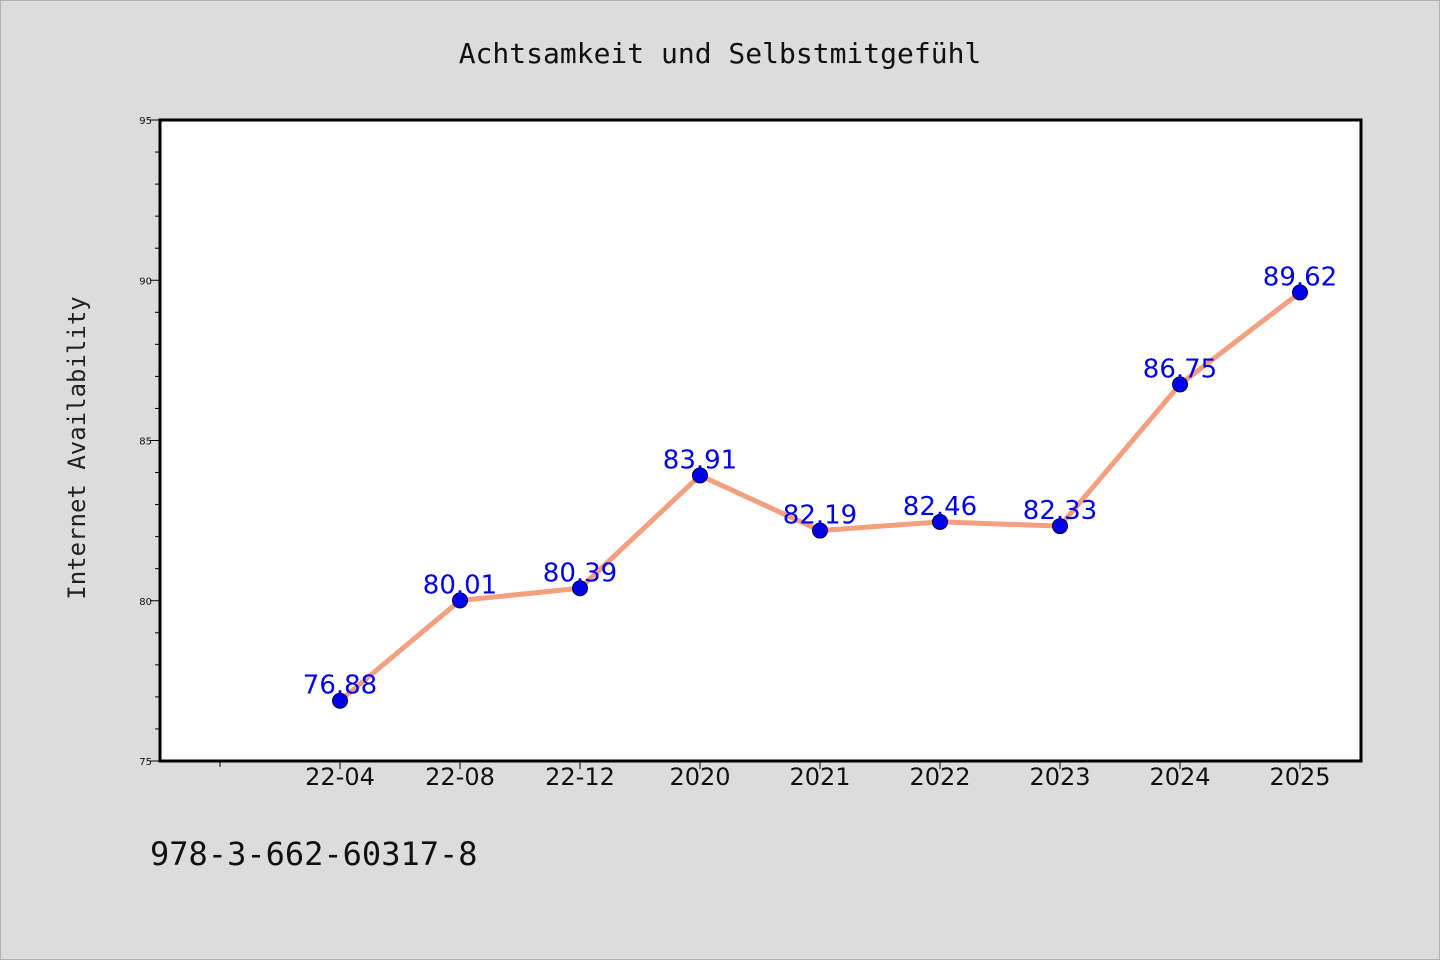 This screenshot has height=960, width=1440. Describe the element at coordinates (340, 777) in the screenshot. I see `x-tick-label: 22-04` at that location.